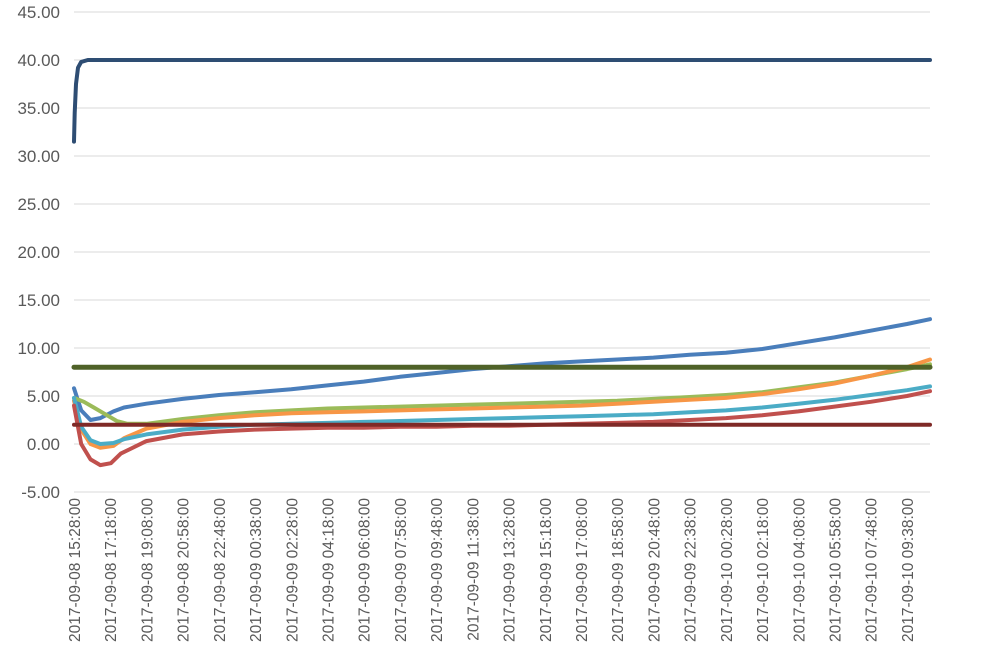 This screenshot has height=668, width=990. Describe the element at coordinates (329, 570) in the screenshot. I see `x-tick-label: 2017-09-09 04:18:00` at that location.